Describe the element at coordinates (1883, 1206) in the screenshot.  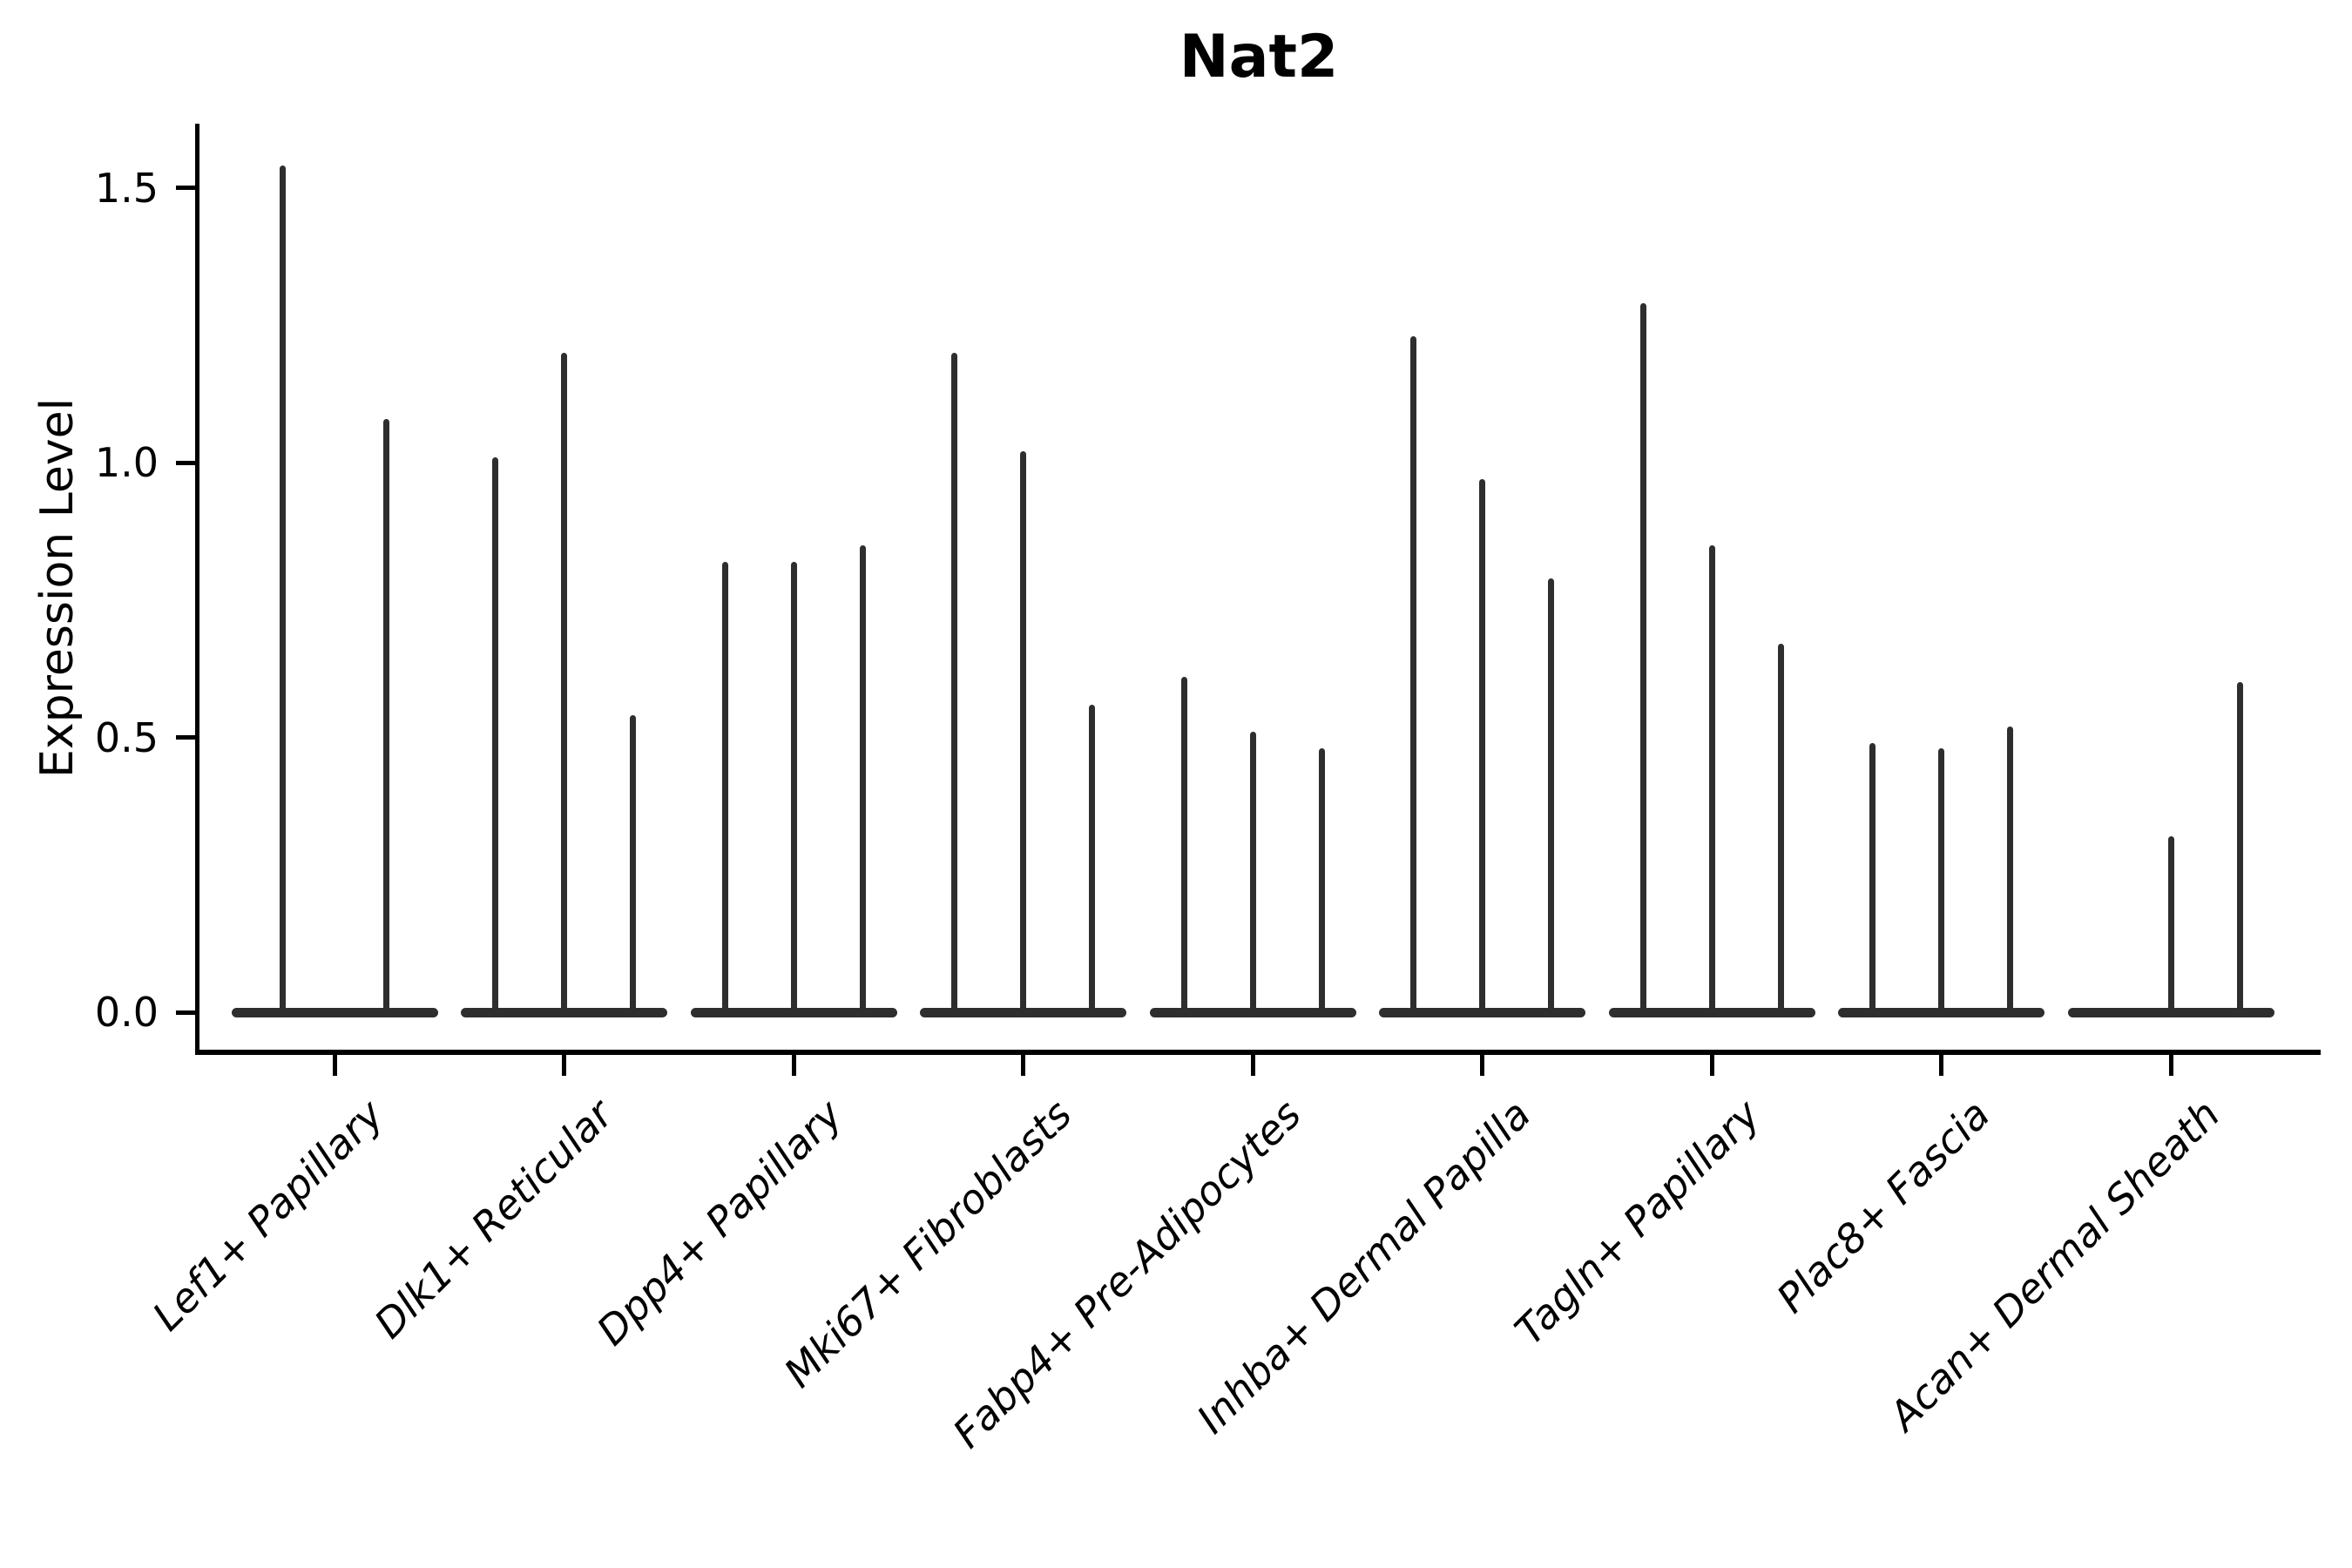
I see `x-tick-label: Plac8+ Fascia` at that location.